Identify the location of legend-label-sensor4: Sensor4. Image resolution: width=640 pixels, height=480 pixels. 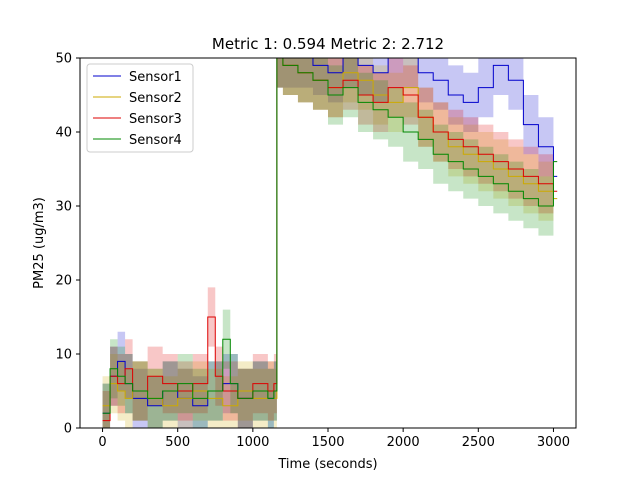
(155, 140).